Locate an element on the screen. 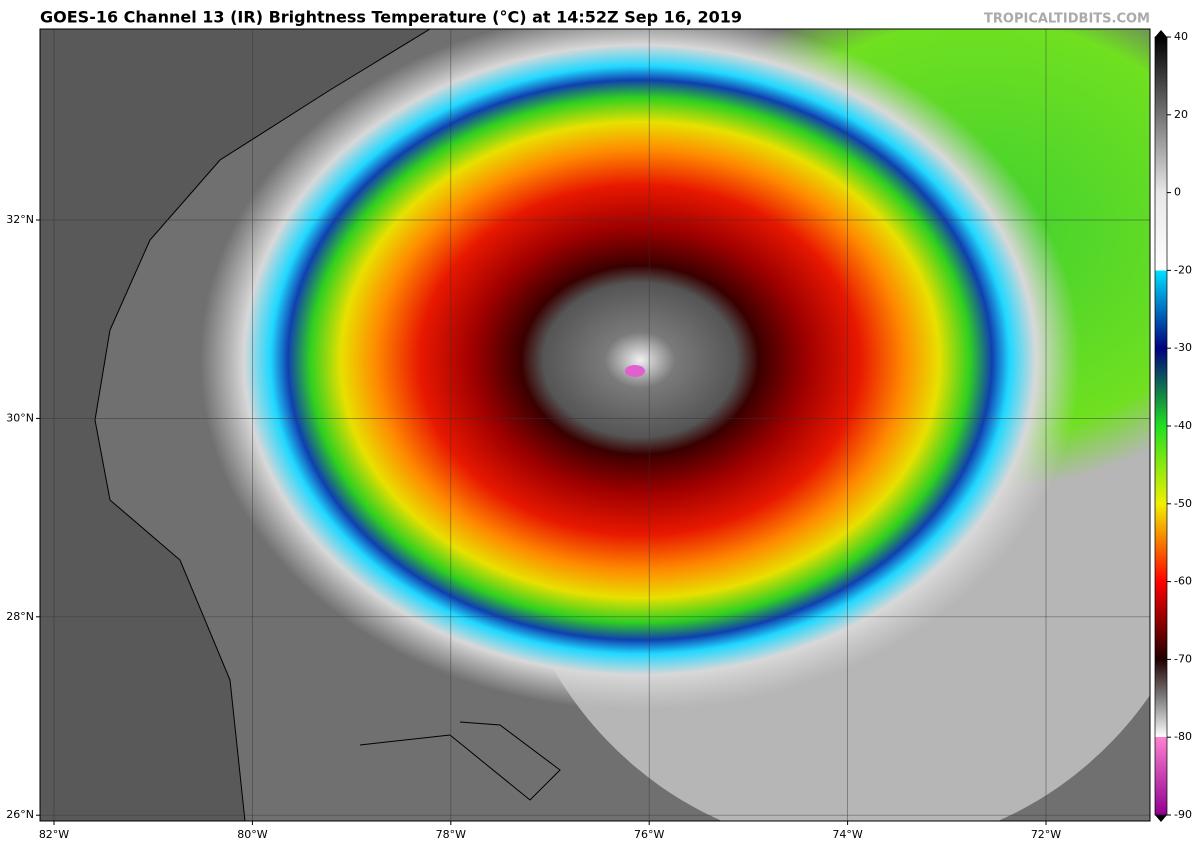  lon-label: 78°W is located at coordinates (451, 834).